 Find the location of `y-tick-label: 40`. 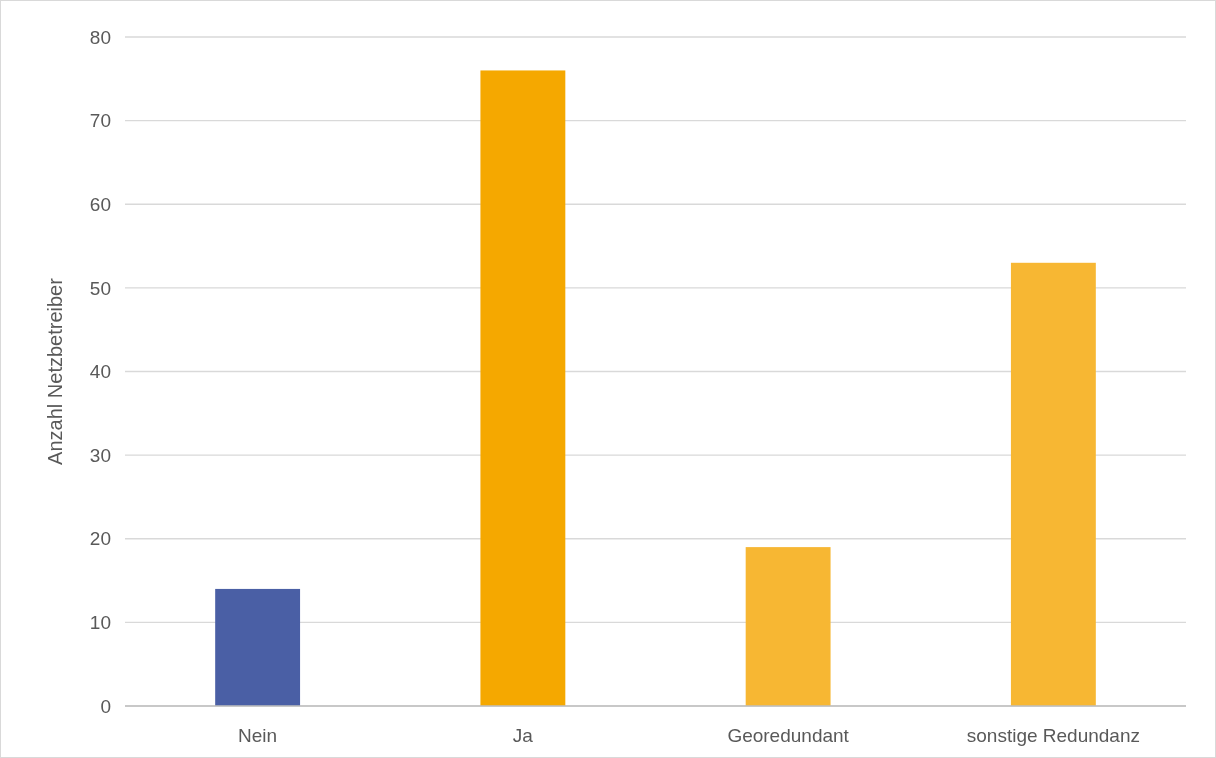

y-tick-label: 40 is located at coordinates (100, 372).